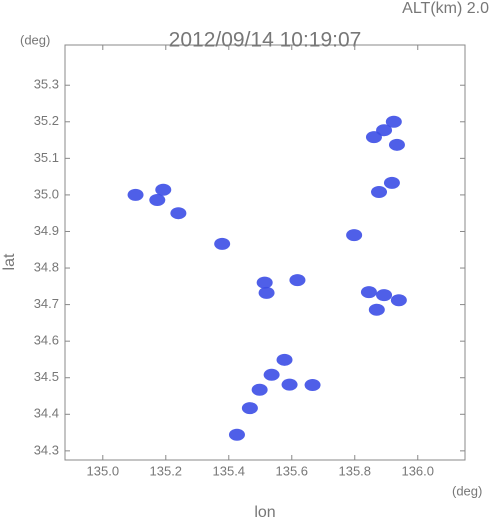 The width and height of the screenshot is (491, 521). Describe the element at coordinates (46, 340) in the screenshot. I see `y-tick-label: 34.6` at that location.